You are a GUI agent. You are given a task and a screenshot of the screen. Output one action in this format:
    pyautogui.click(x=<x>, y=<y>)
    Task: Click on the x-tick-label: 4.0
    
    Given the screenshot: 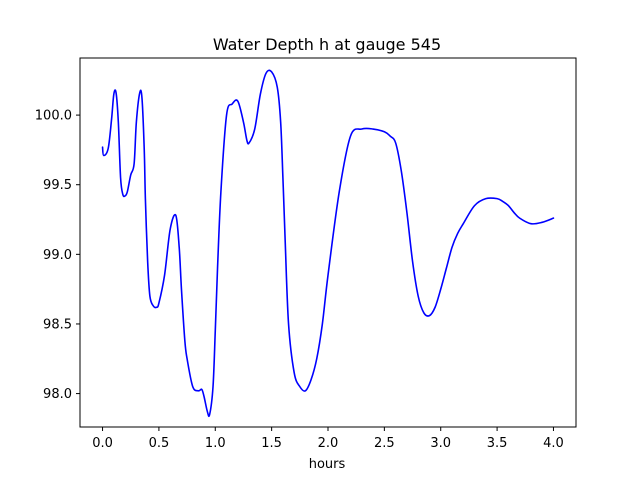 What is the action you would take?
    pyautogui.click(x=553, y=443)
    